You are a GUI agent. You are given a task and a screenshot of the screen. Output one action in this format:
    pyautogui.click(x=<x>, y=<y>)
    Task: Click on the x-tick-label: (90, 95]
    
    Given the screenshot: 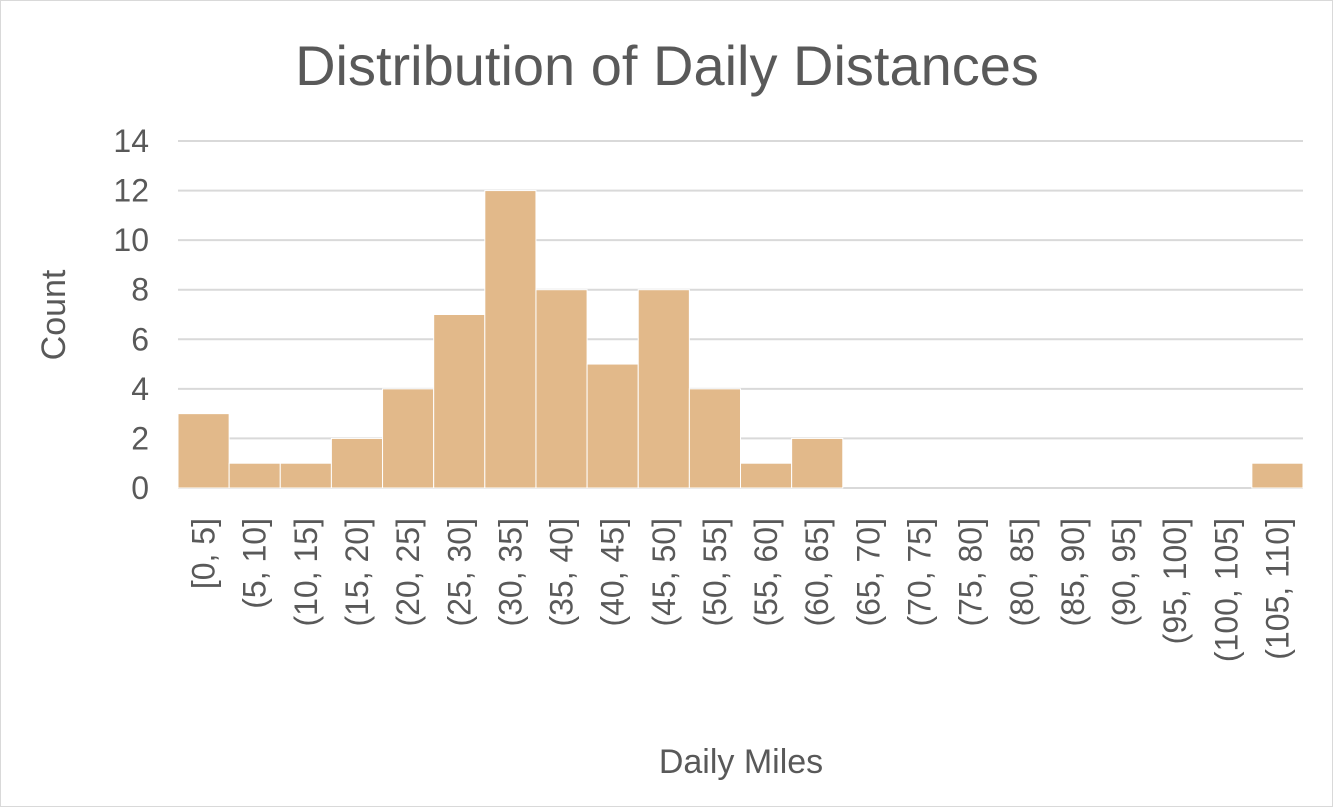 What is the action you would take?
    pyautogui.click(x=1124, y=572)
    